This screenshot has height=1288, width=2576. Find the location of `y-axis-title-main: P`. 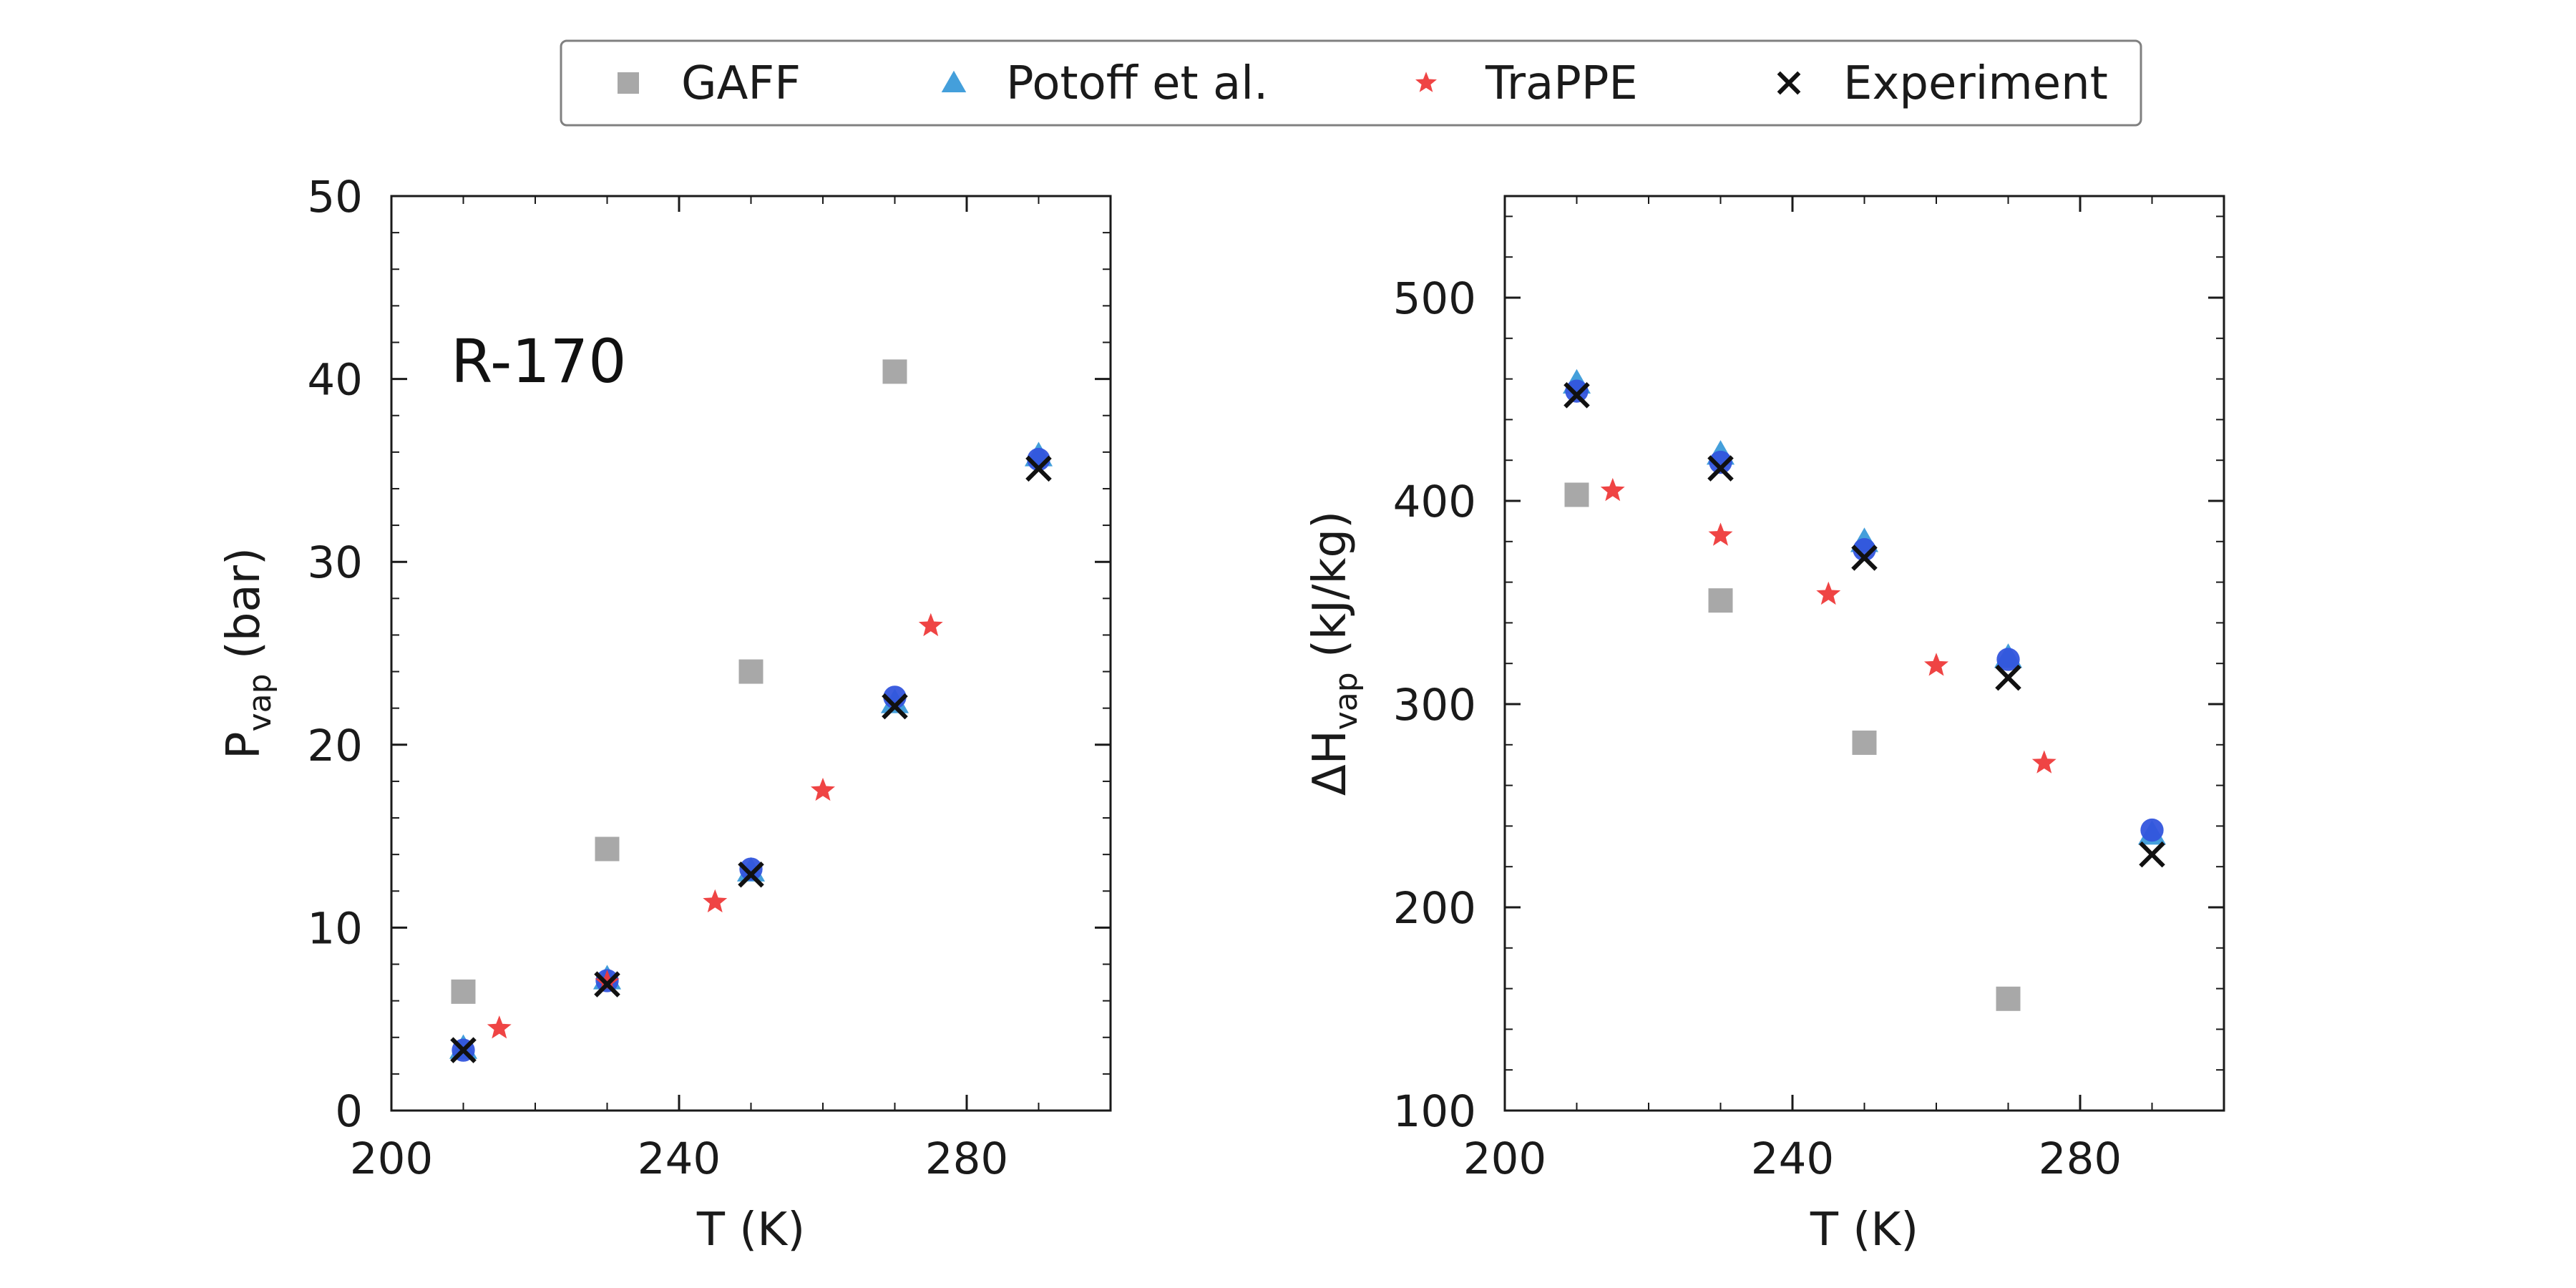

y-axis-title-main: P is located at coordinates (244, 745).